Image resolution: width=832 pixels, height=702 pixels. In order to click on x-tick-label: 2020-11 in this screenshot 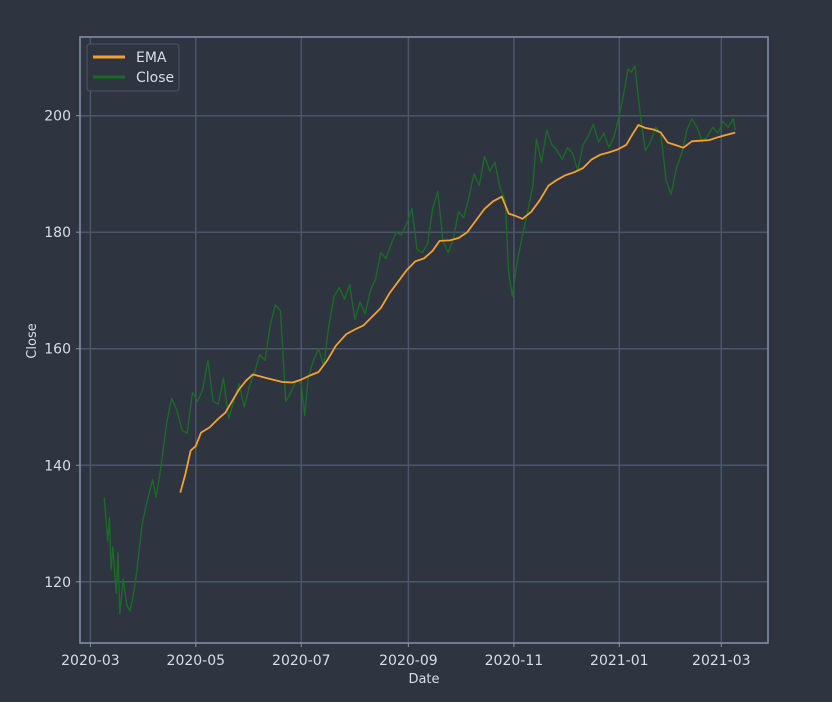, I will do `click(514, 661)`.